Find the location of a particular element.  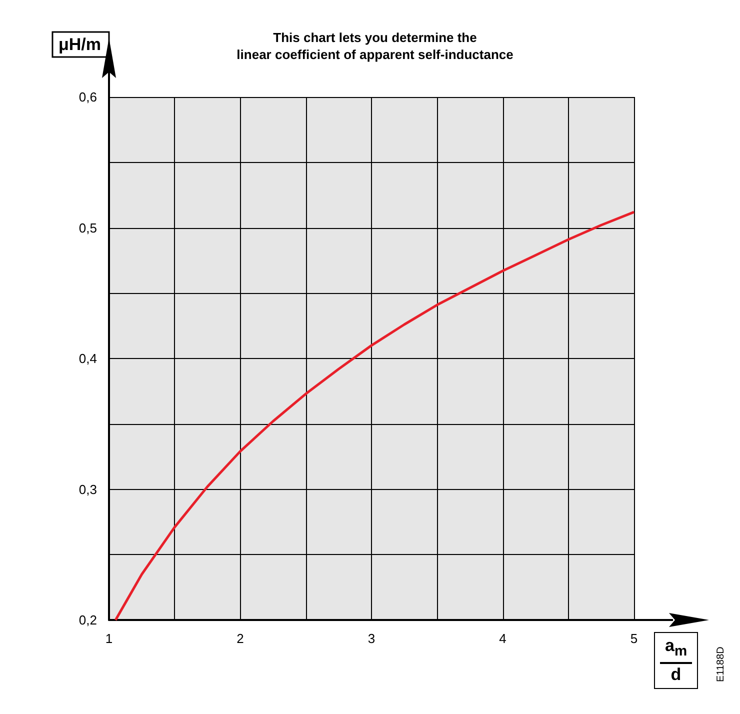

y-tick-label: 0,4 is located at coordinates (87, 358).